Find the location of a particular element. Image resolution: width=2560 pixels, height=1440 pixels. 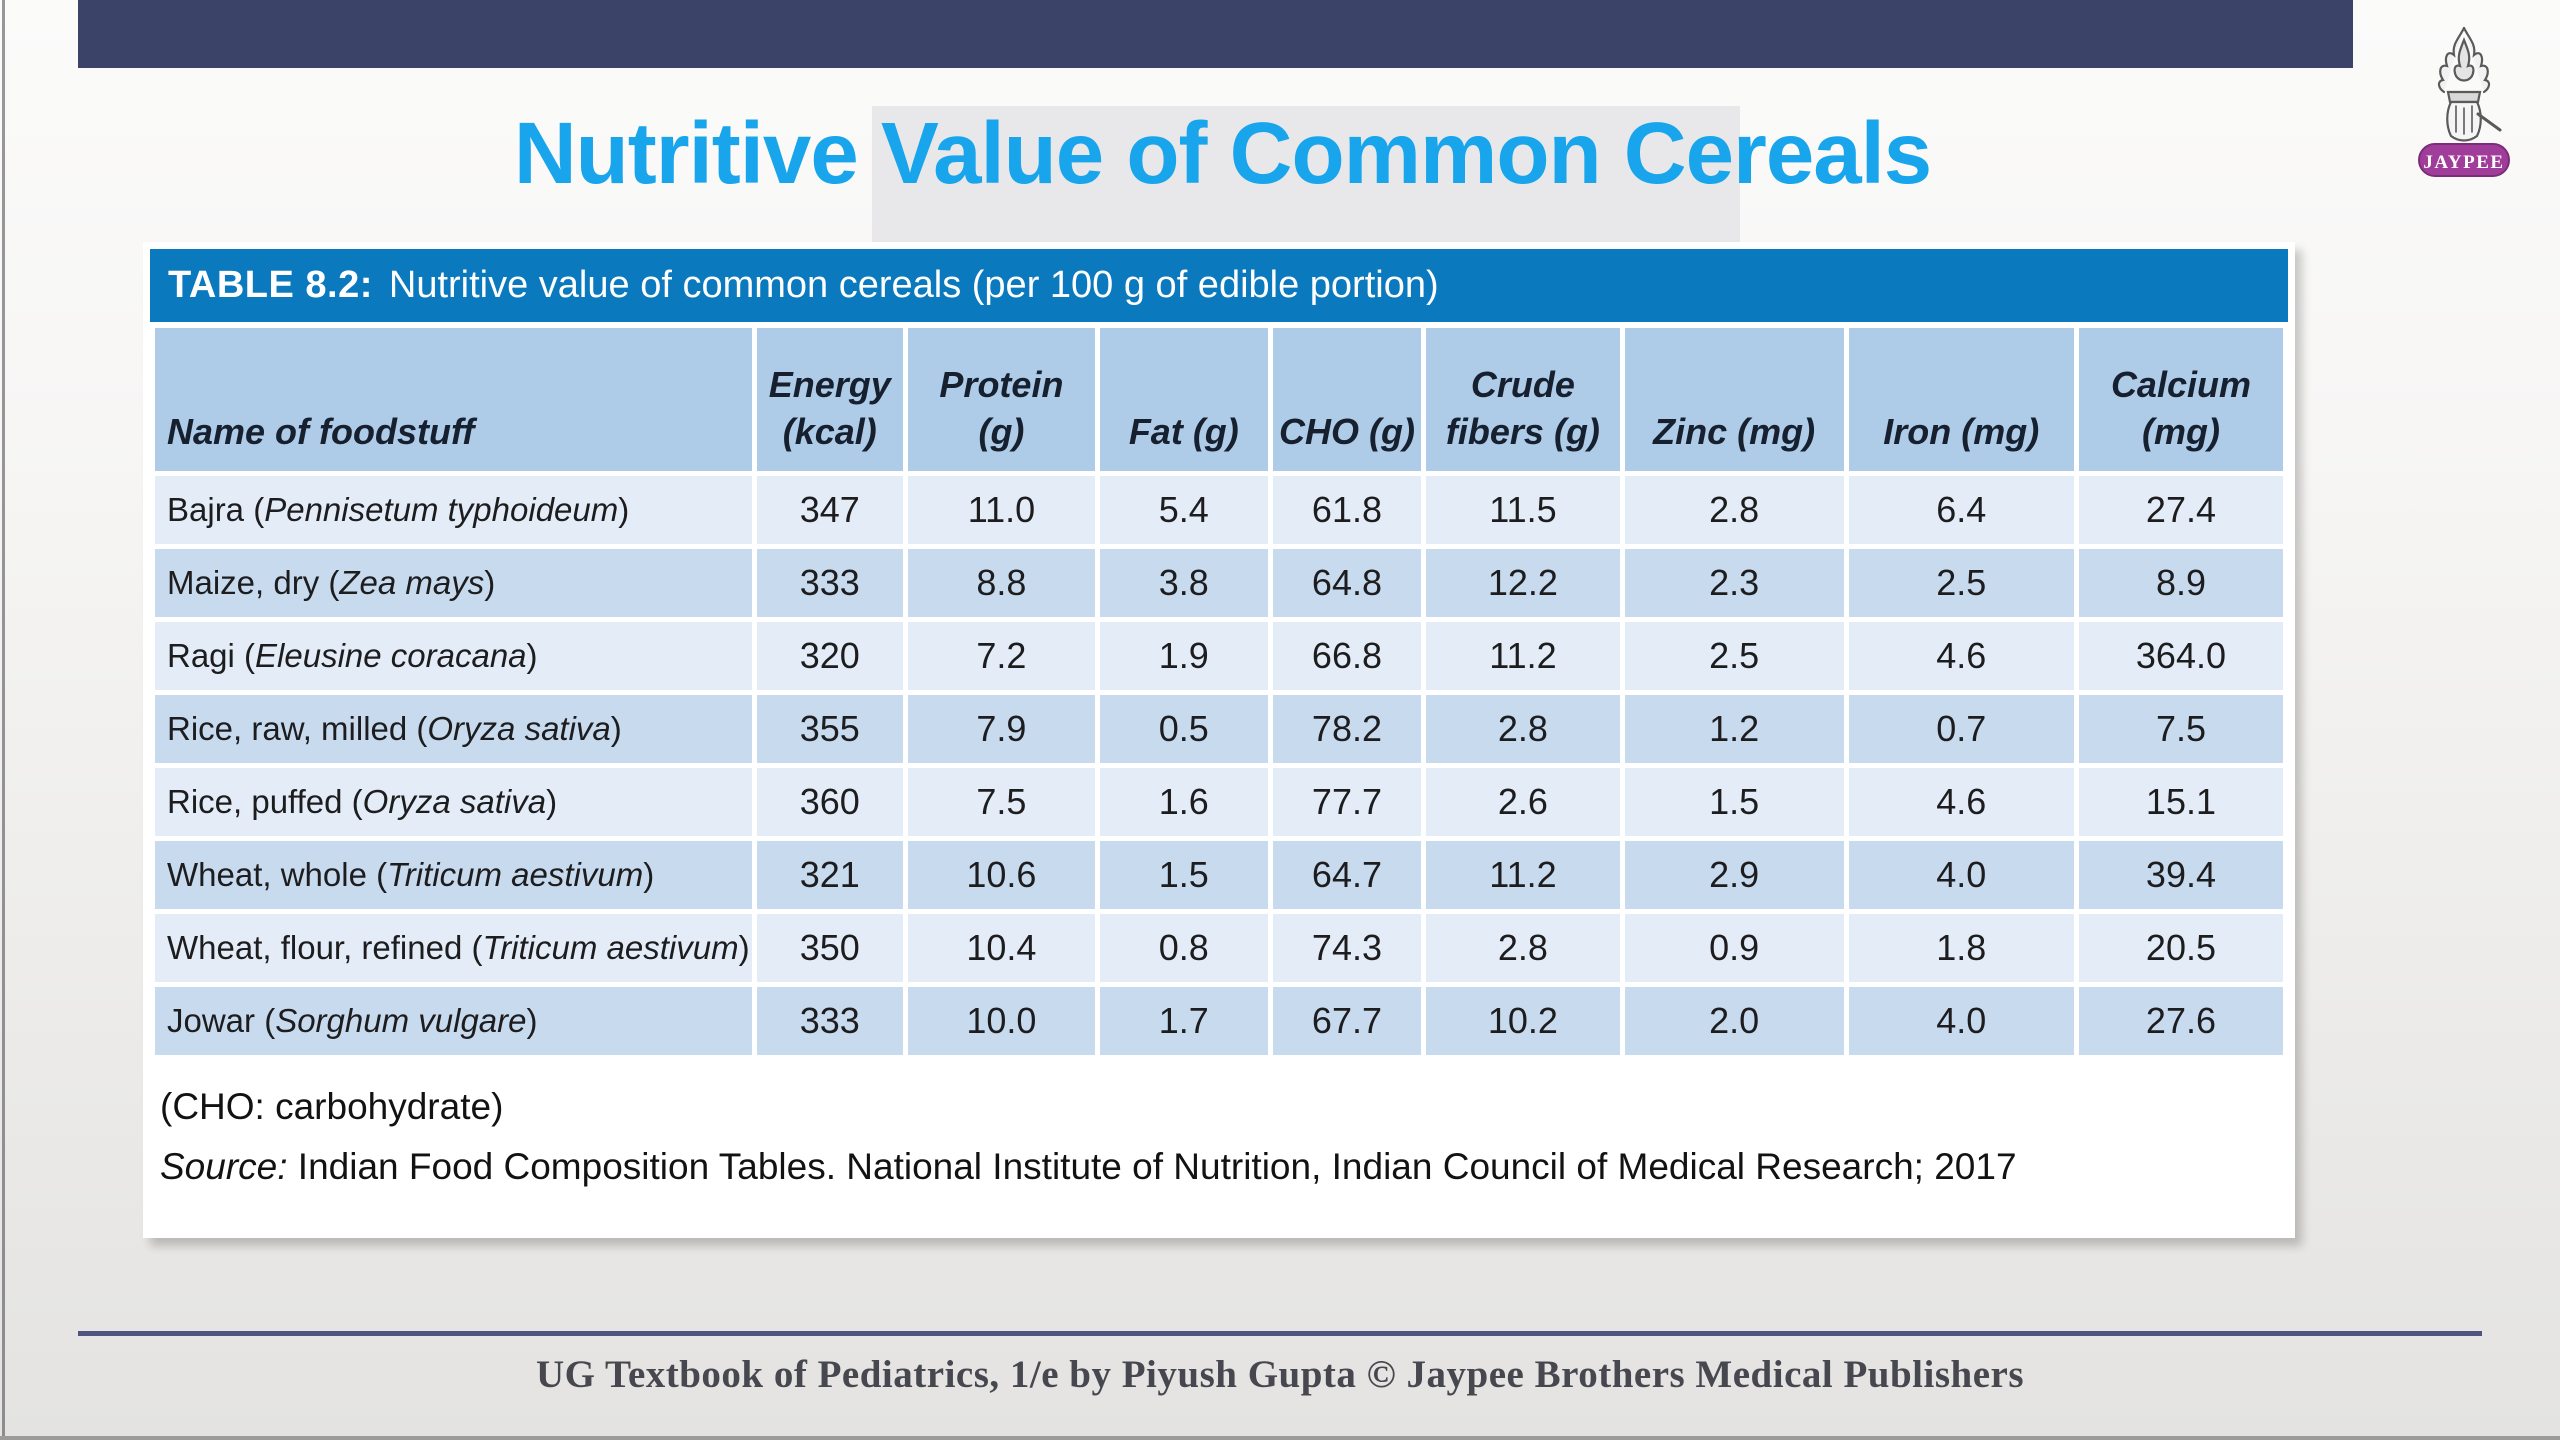

value-cell: 347 is located at coordinates (829, 510).